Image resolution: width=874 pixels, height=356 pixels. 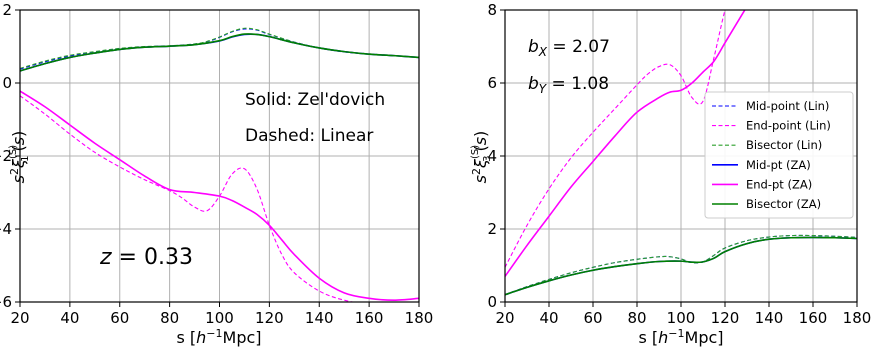 What do you see at coordinates (813, 318) in the screenshot?
I see `right-x-tick-label: 160` at bounding box center [813, 318].